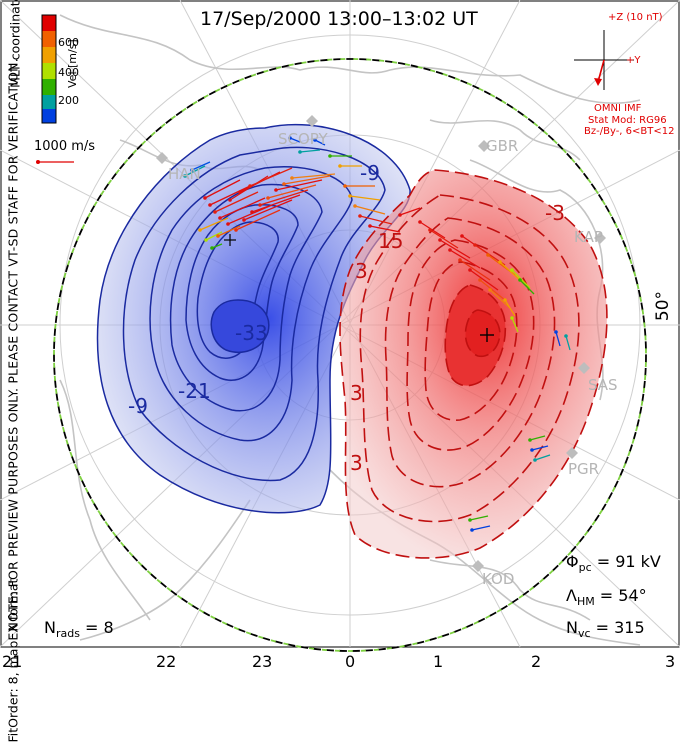 The width and height of the screenshot is (680, 743). Describe the element at coordinates (68, 100) in the screenshot. I see `colorbar-tick-200: 200` at that location.